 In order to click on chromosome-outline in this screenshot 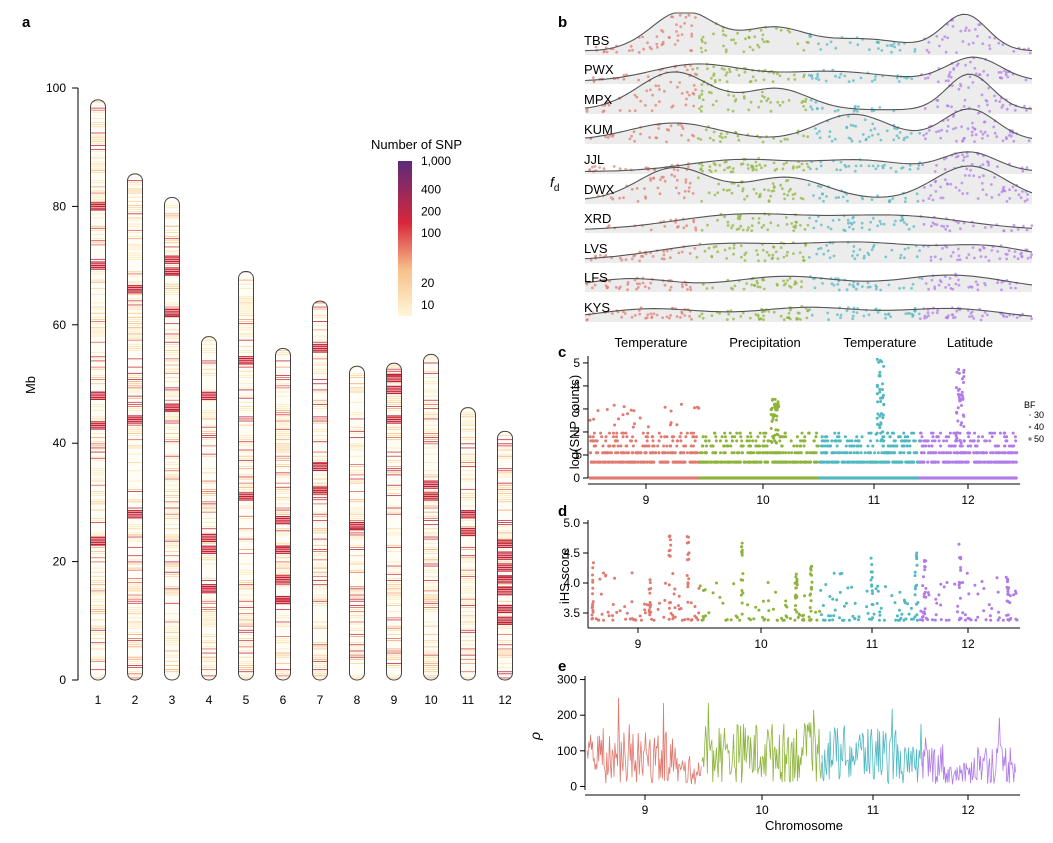, I will do `click(357, 523)`.